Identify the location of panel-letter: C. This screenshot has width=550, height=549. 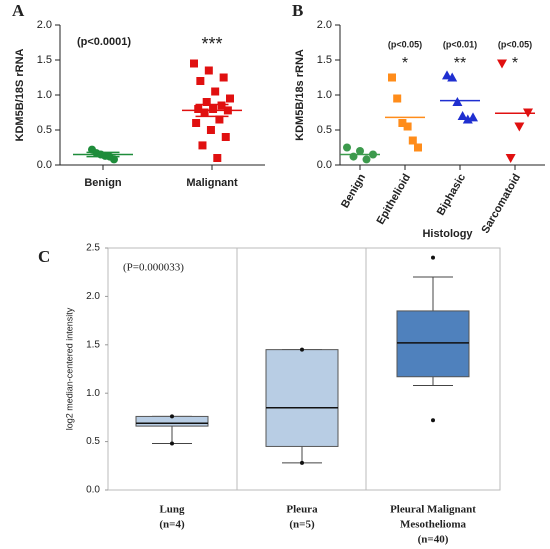
(44, 256).